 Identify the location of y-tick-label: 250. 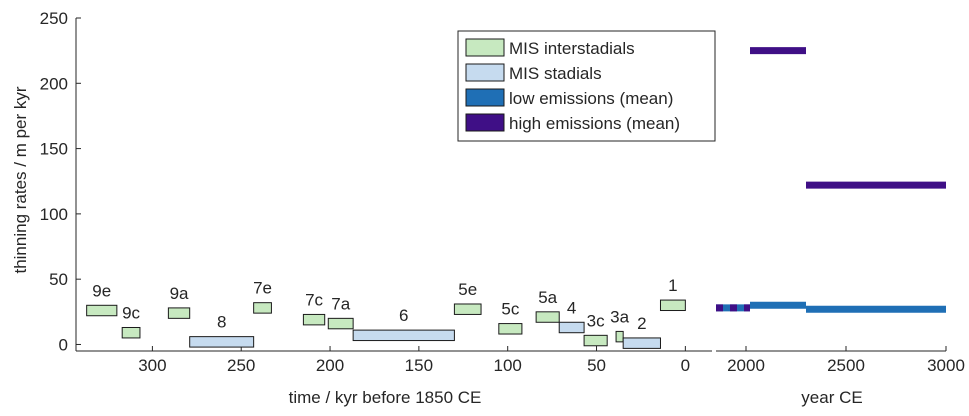
(54, 18).